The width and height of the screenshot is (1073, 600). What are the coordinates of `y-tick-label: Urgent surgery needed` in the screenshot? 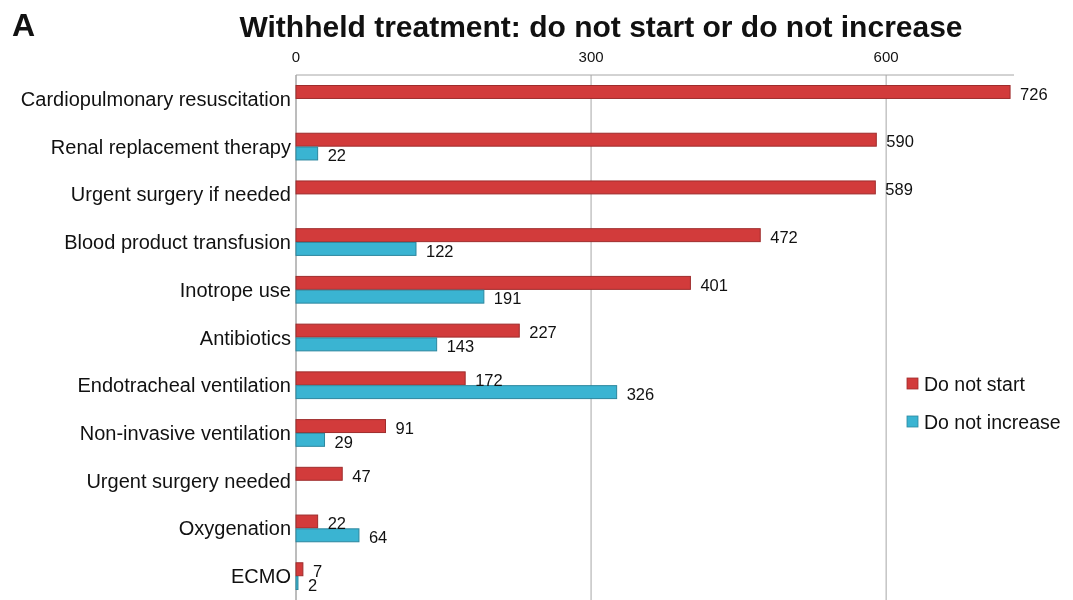 It's located at (188, 480).